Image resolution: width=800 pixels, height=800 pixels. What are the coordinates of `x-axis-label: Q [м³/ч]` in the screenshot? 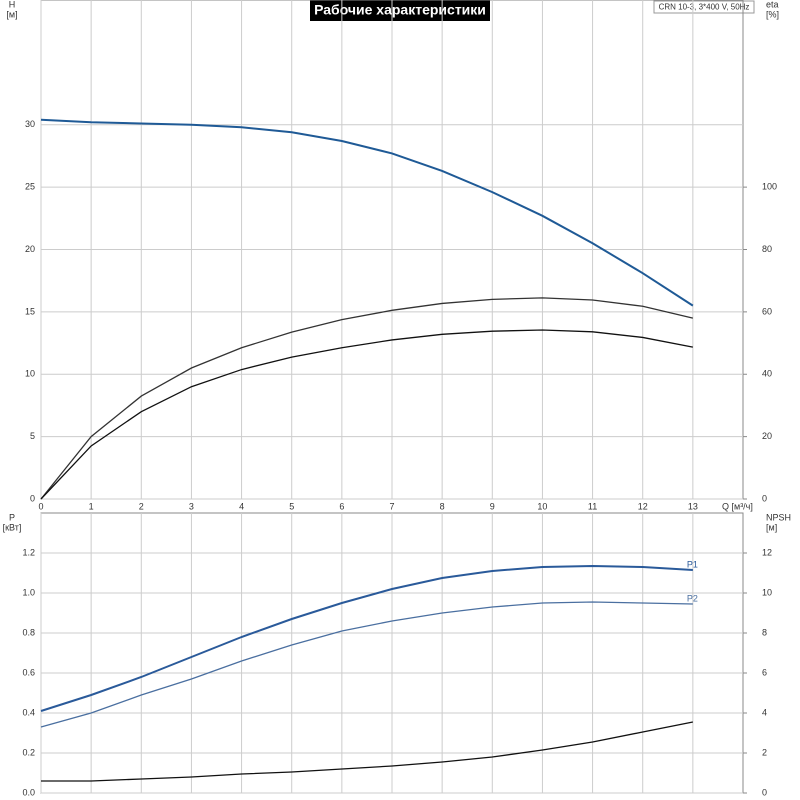 It's located at (737, 506).